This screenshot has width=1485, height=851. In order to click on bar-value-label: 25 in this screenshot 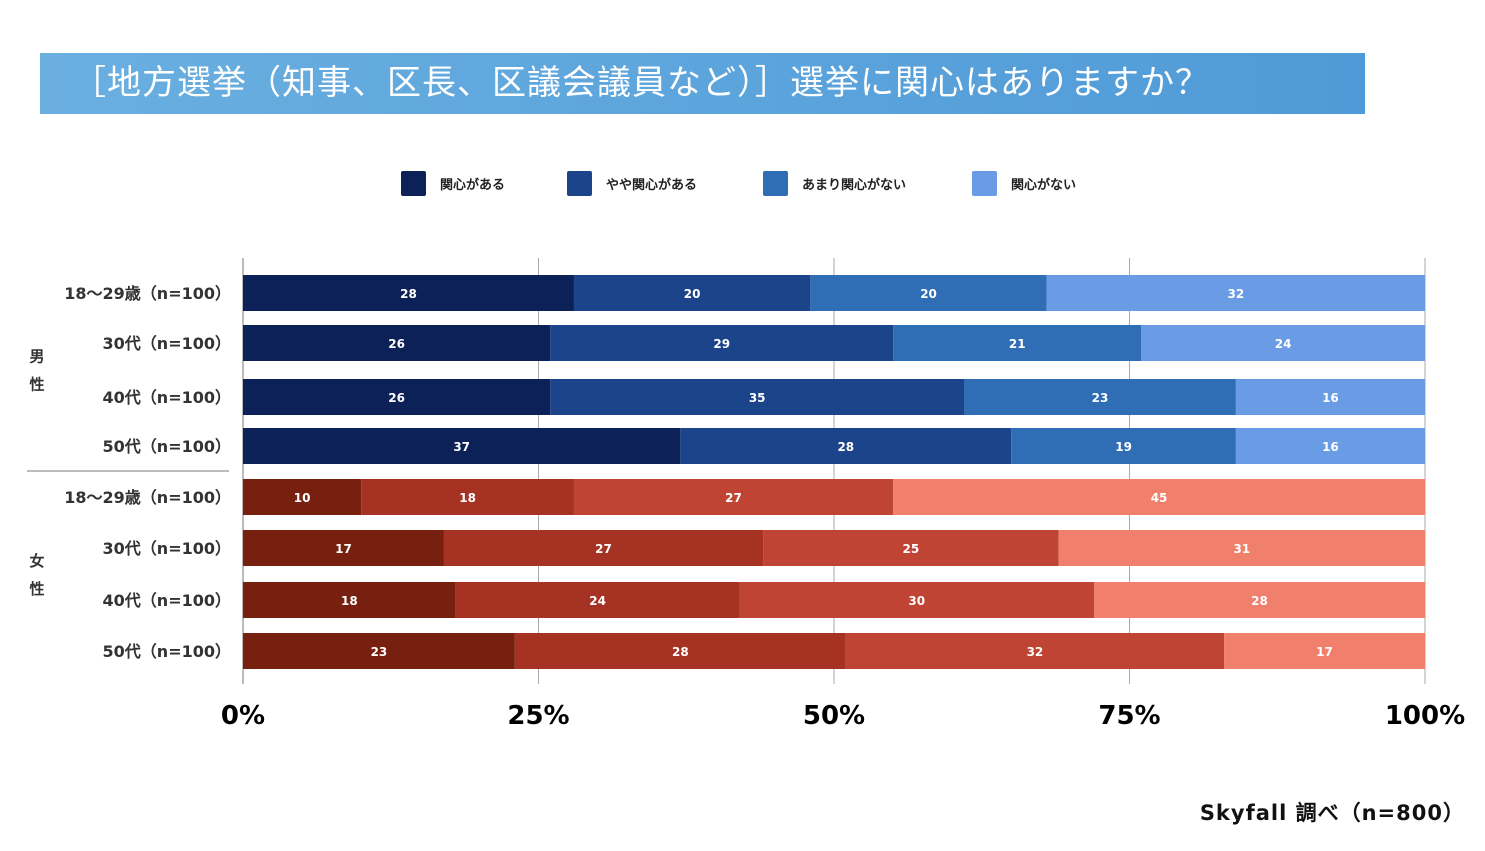, I will do `click(910, 549)`.